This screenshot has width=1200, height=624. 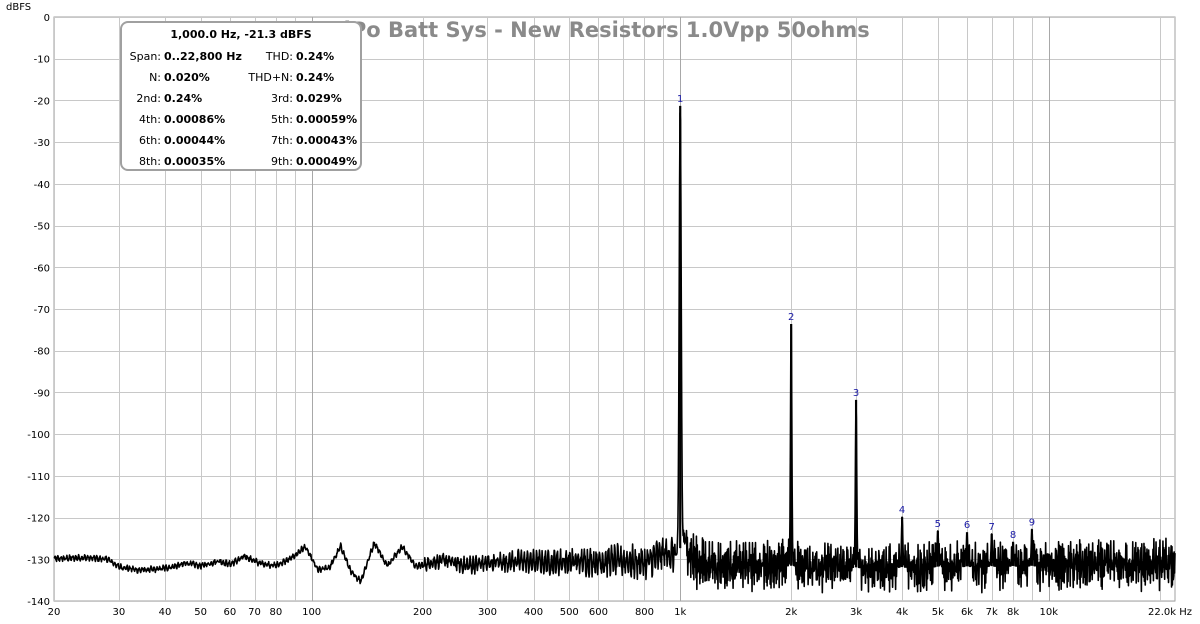 What do you see at coordinates (200, 612) in the screenshot?
I see `x-tick-label: 50` at bounding box center [200, 612].